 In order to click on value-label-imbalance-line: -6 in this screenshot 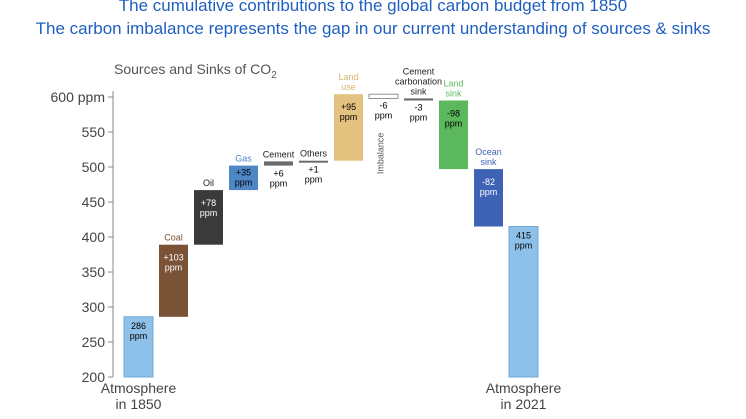, I will do `click(383, 105)`.